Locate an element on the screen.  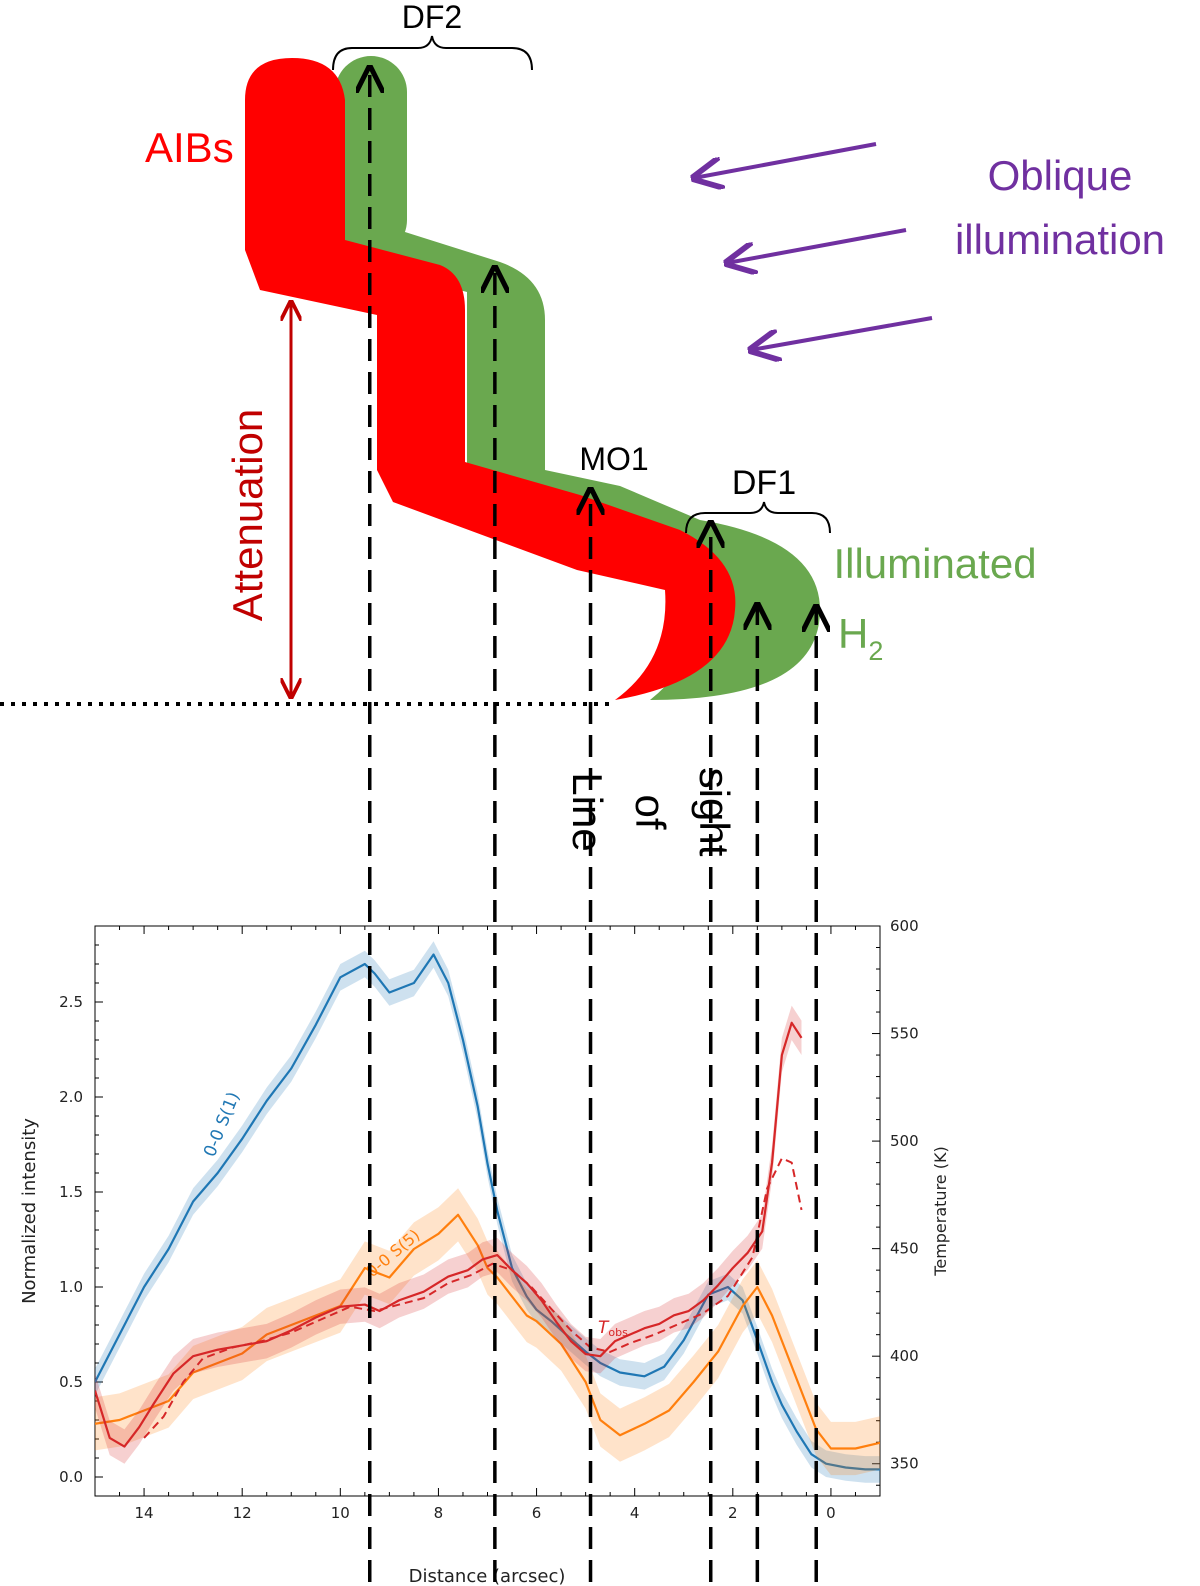
h2-label-sub: 2 is located at coordinates (875, 651).